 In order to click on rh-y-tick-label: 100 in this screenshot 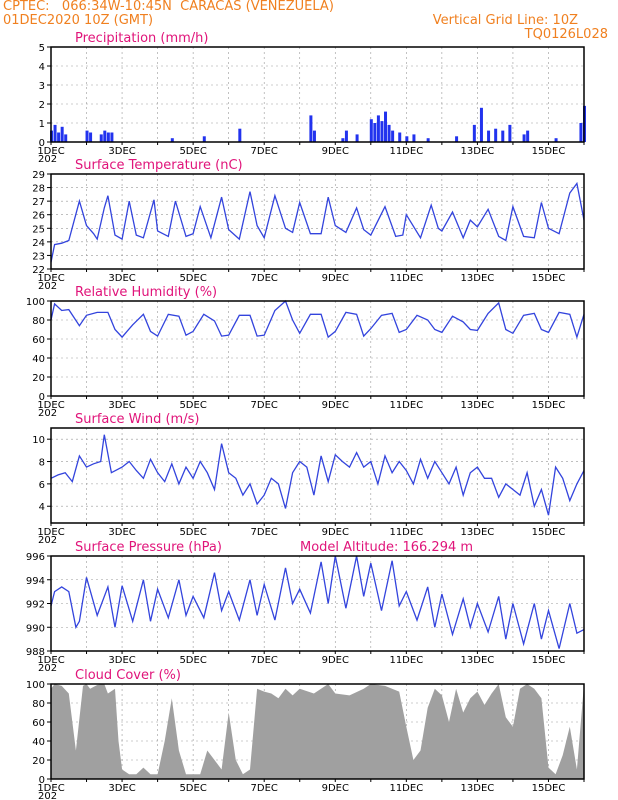, I will do `click(35, 302)`.